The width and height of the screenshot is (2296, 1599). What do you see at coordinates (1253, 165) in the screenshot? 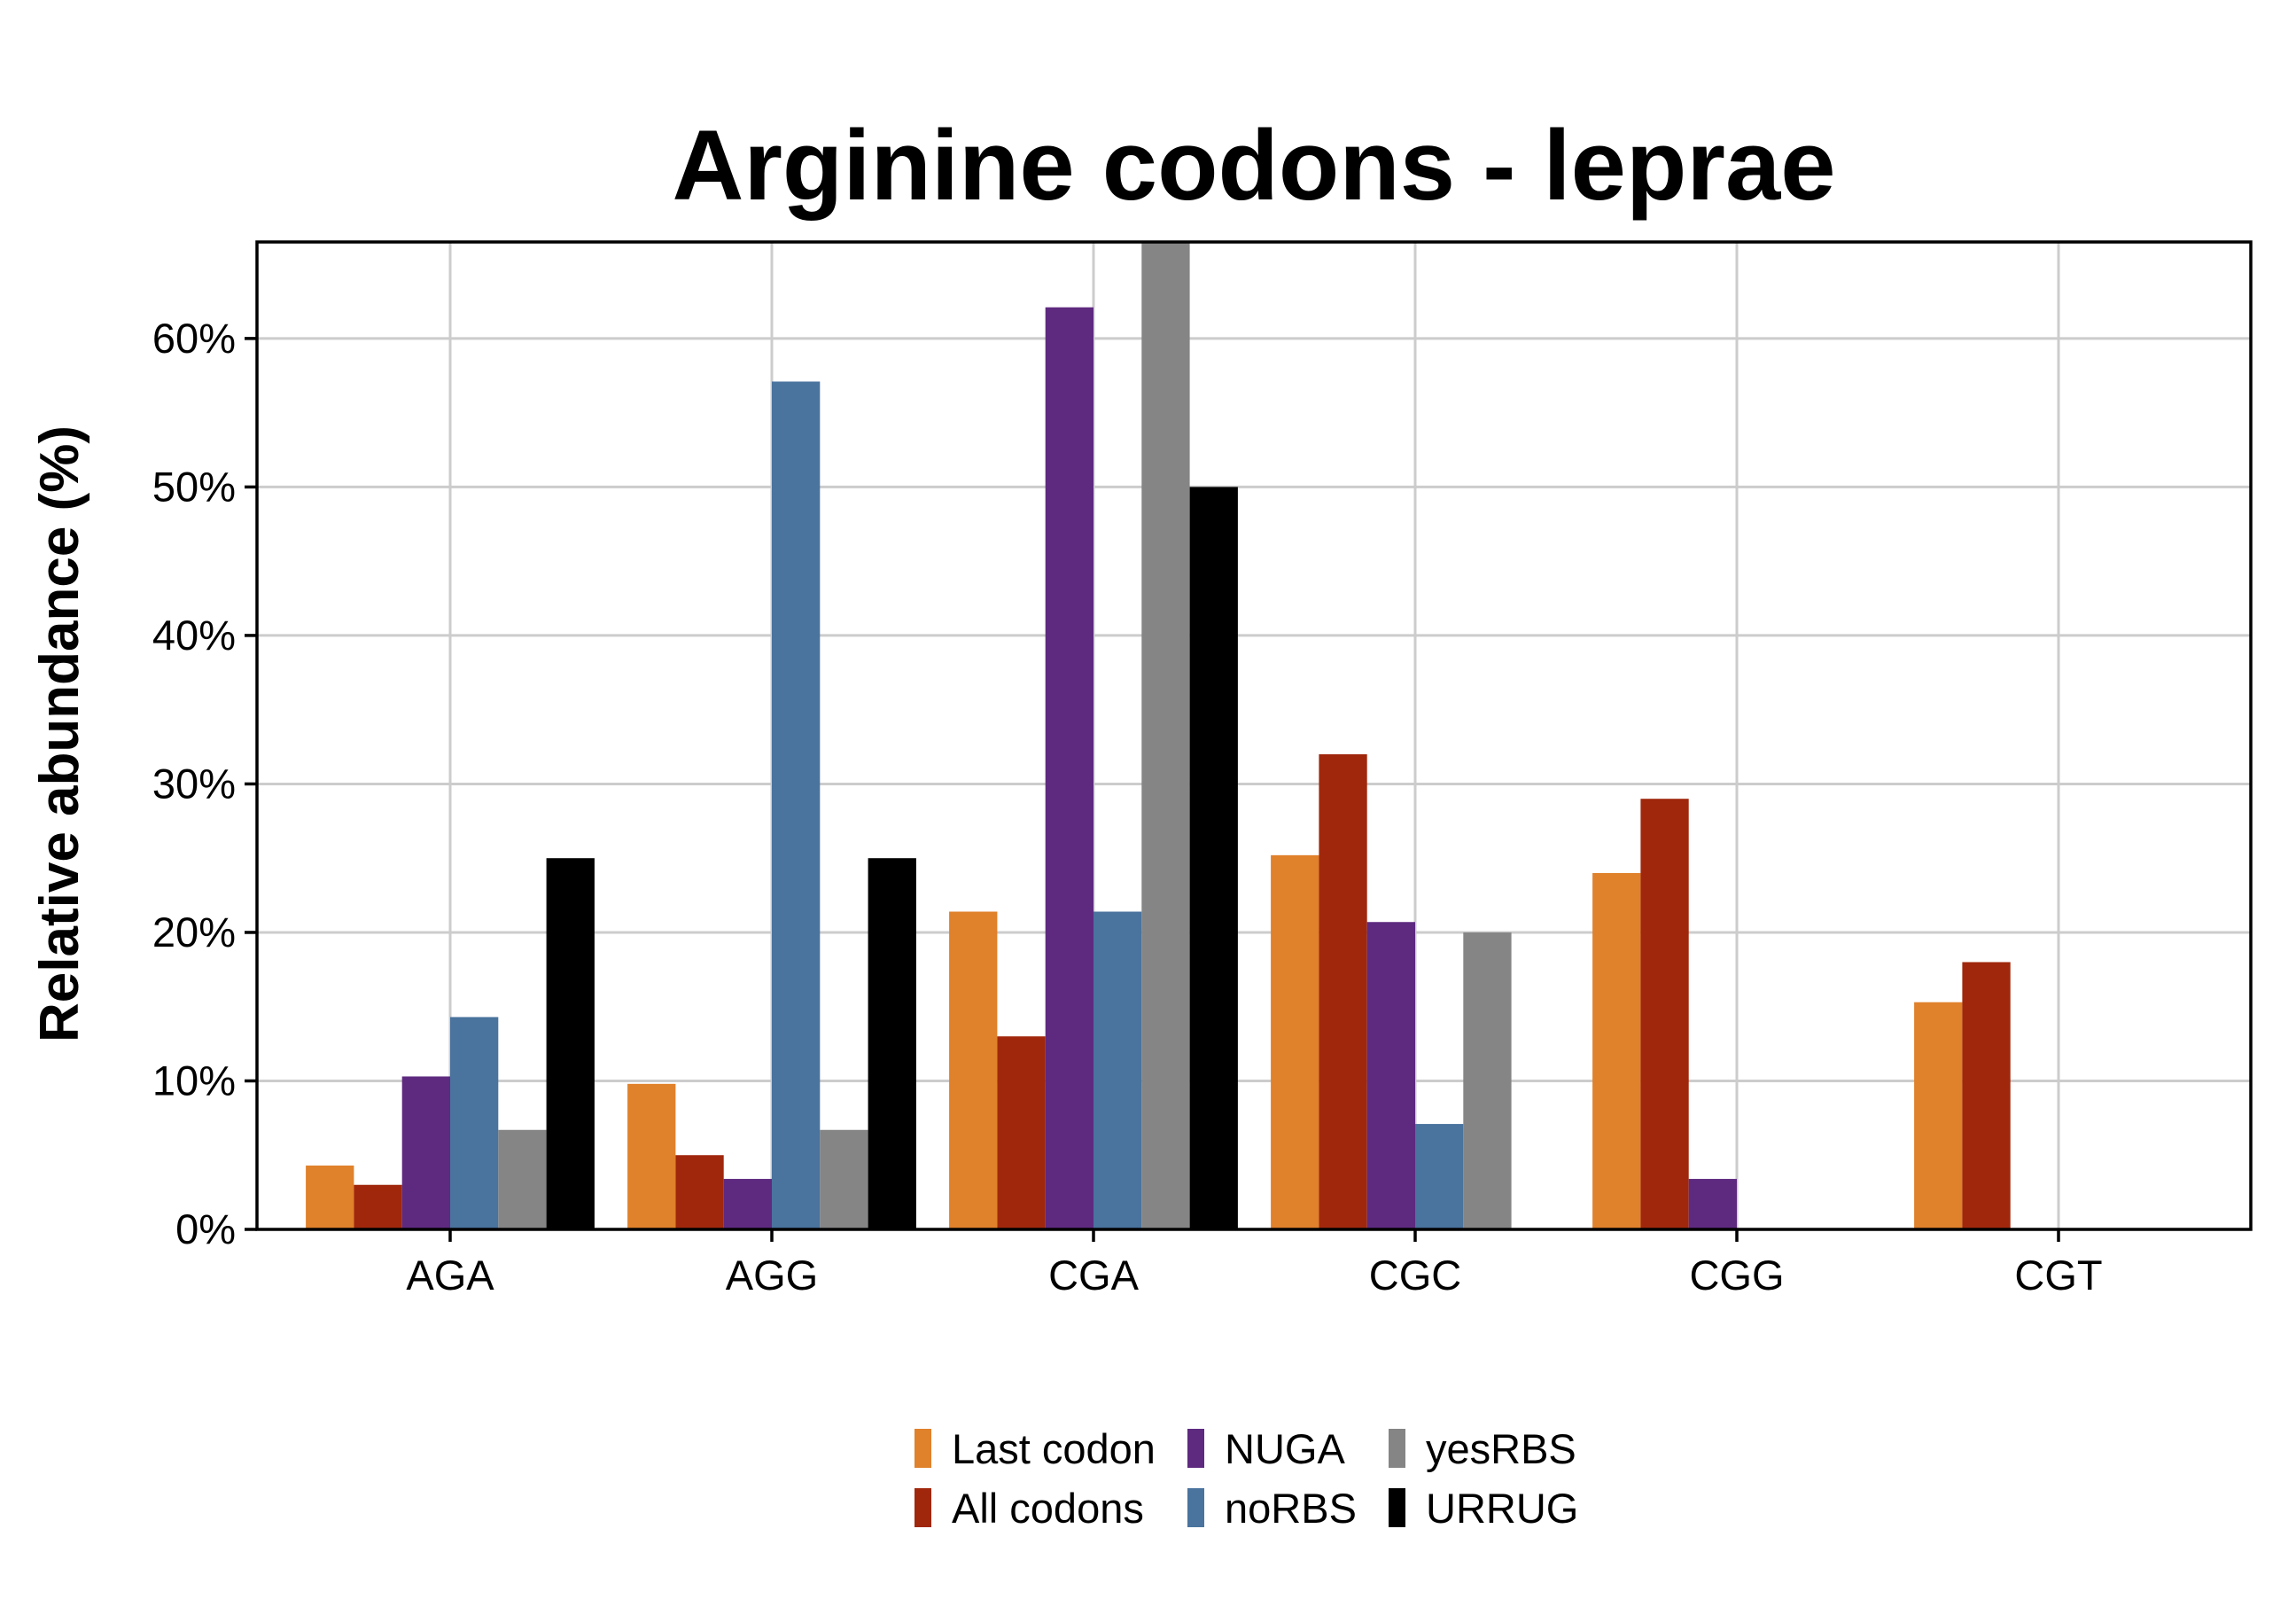
I see `chart-title: Arginine codons - leprae` at bounding box center [1253, 165].